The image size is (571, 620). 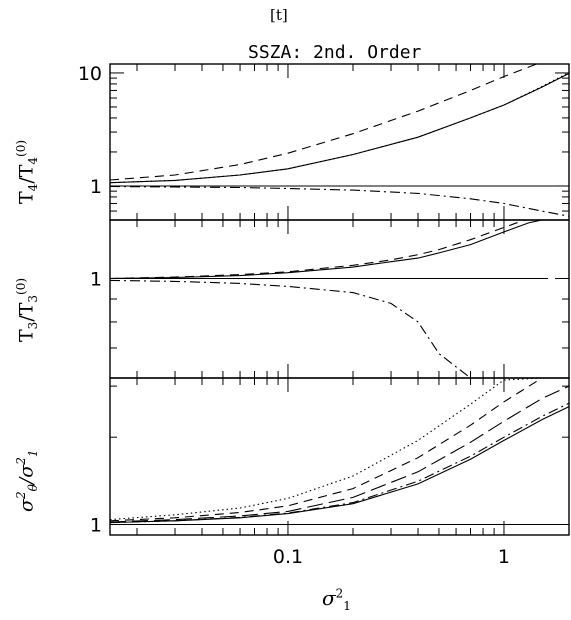 I want to click on panel-2-series-4-dashdot, so click(x=329, y=328).